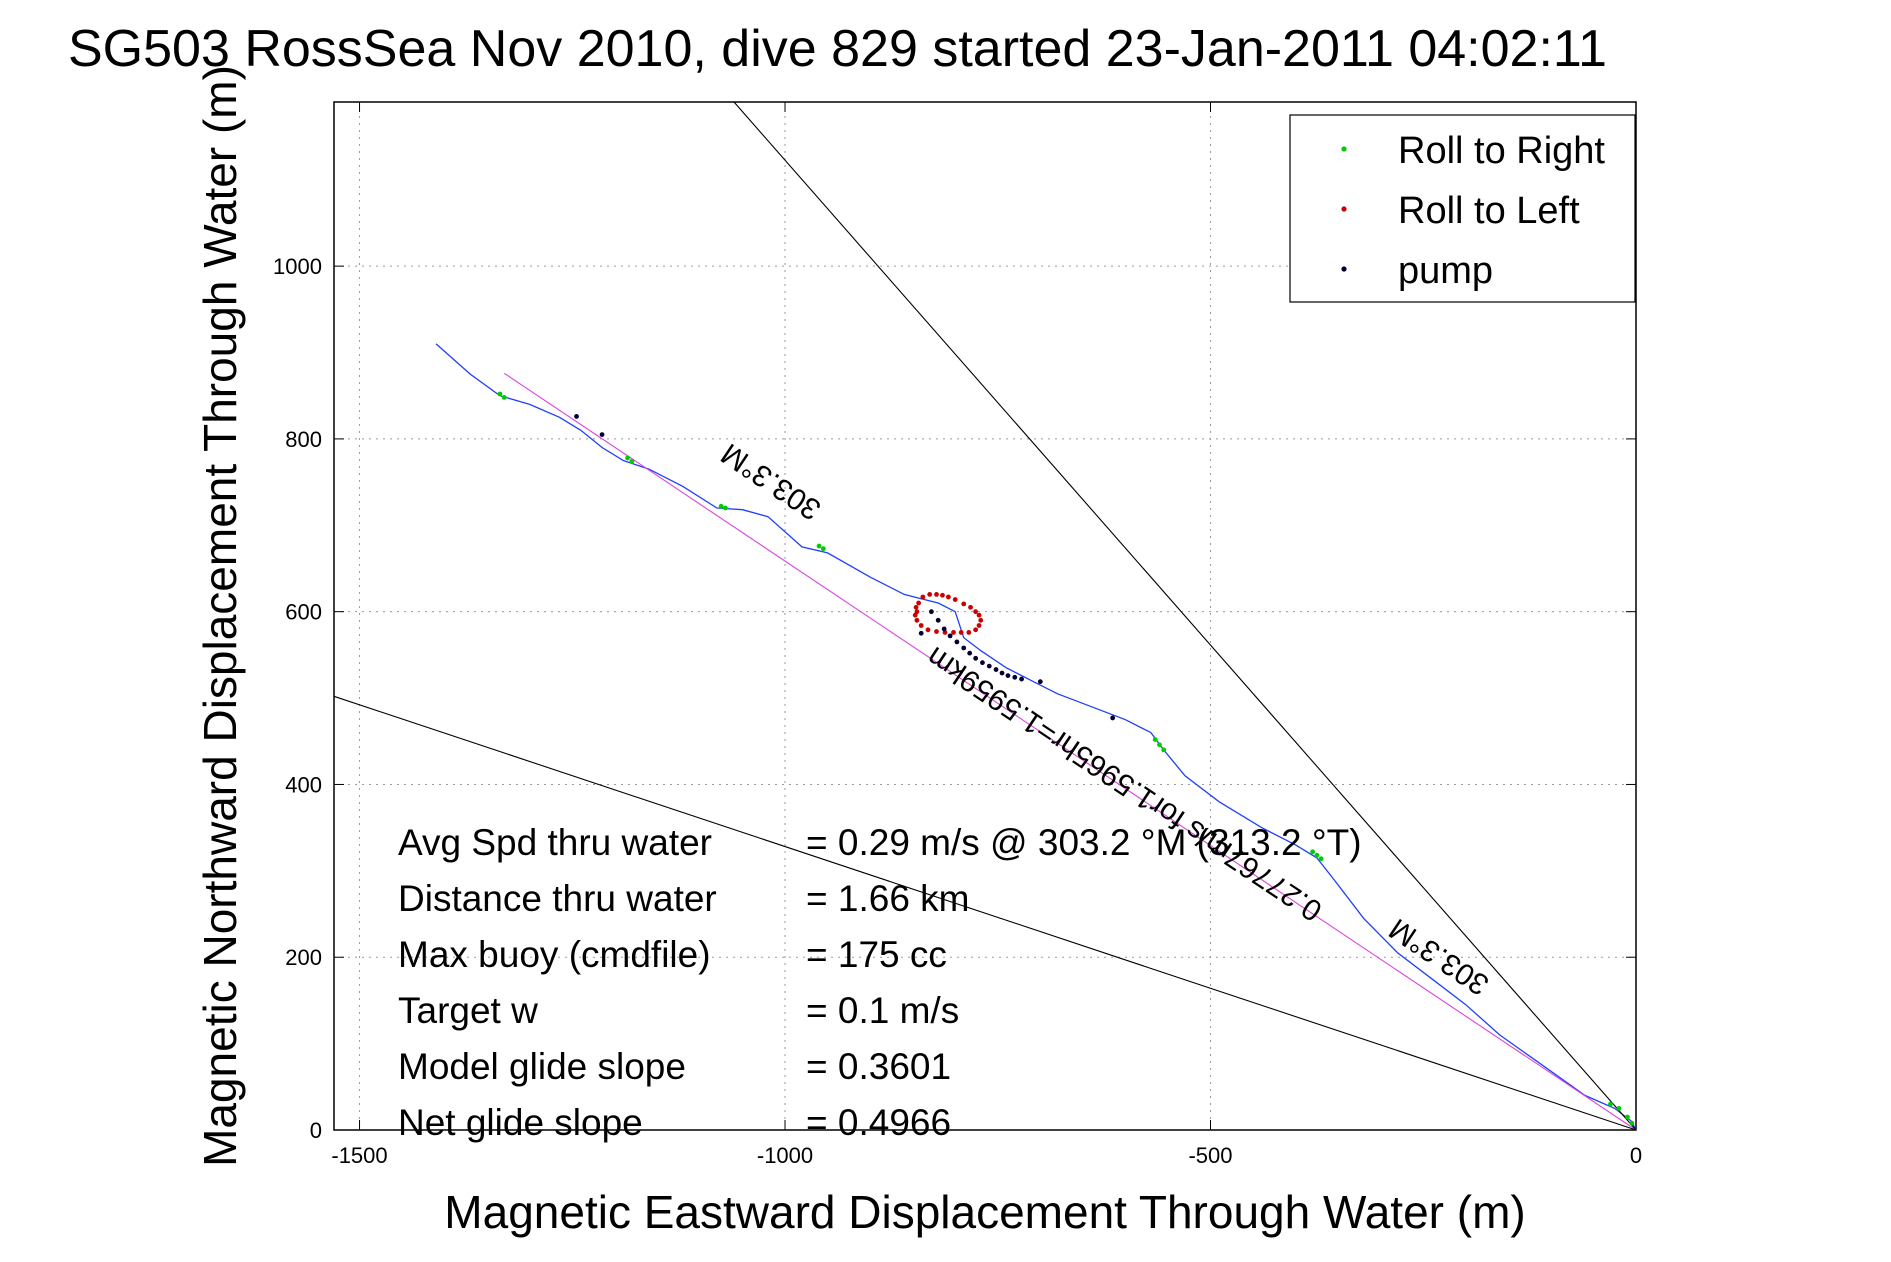  Describe the element at coordinates (876, 954) in the screenshot. I see `stat-value: = 175 cc` at that location.